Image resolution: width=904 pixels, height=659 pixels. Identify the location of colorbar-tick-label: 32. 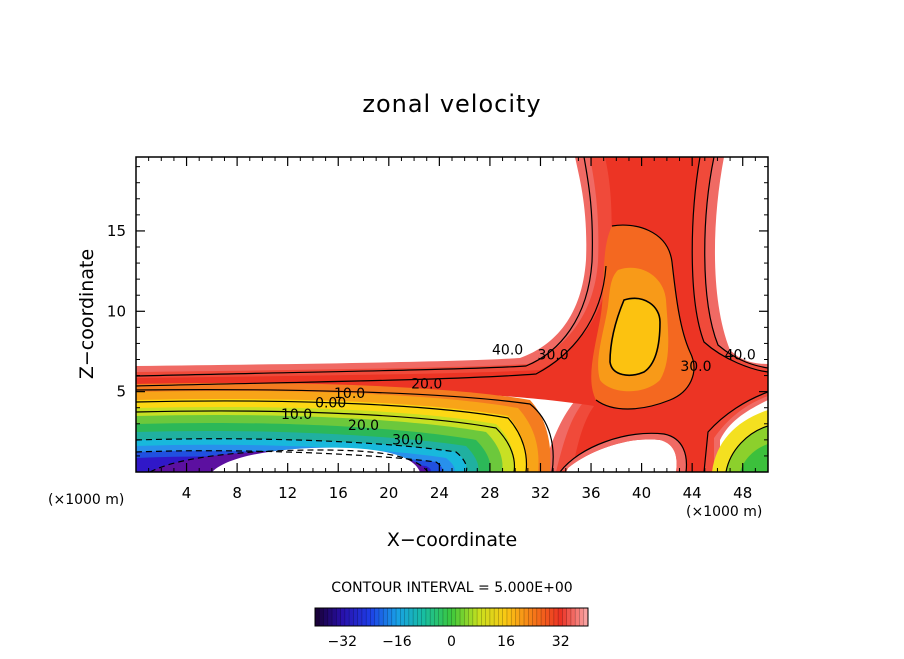
(561, 642).